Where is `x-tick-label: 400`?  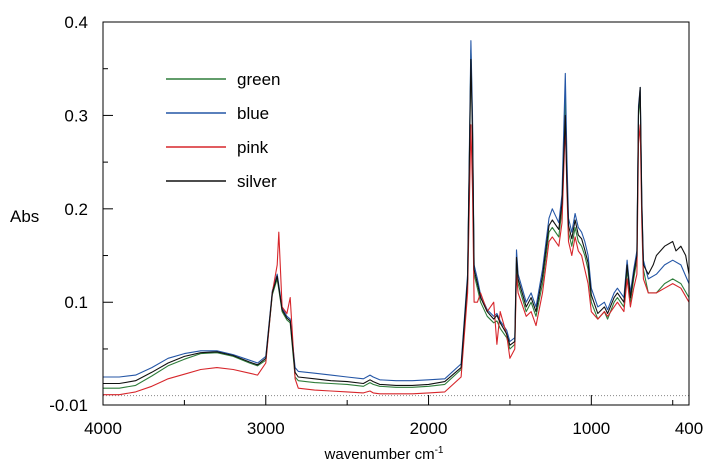
x-tick-label: 400 is located at coordinates (689, 428).